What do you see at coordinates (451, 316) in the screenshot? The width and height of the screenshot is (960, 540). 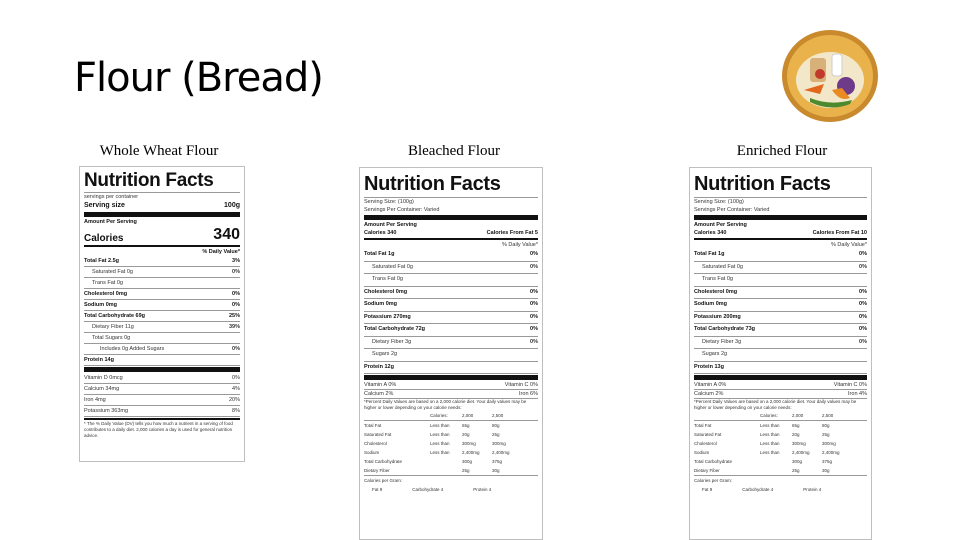 I see `nutrient-row: Potassium 270mg 0%` at bounding box center [451, 316].